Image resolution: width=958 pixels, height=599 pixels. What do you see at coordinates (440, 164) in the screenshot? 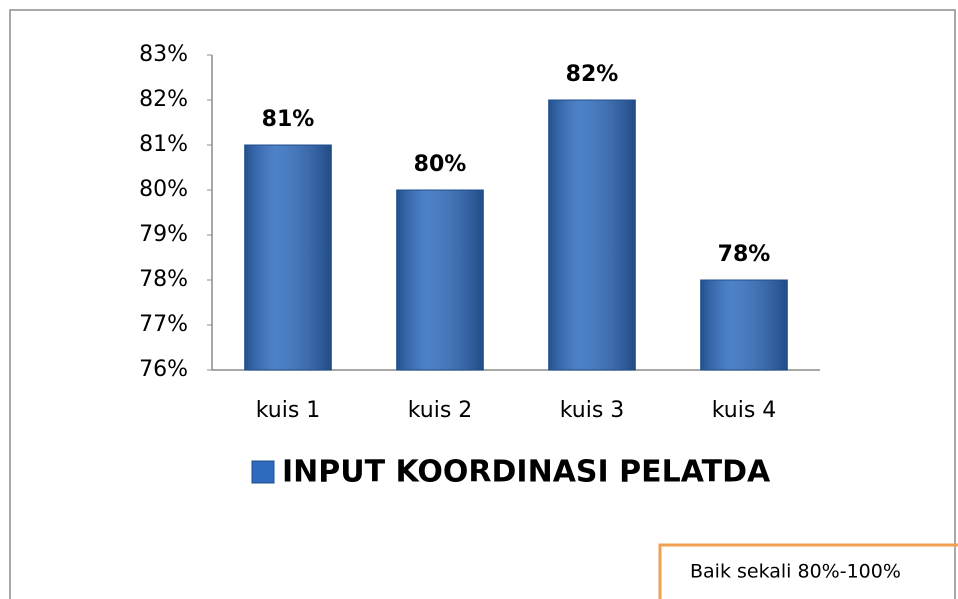
I see `value-label: 80%` at bounding box center [440, 164].